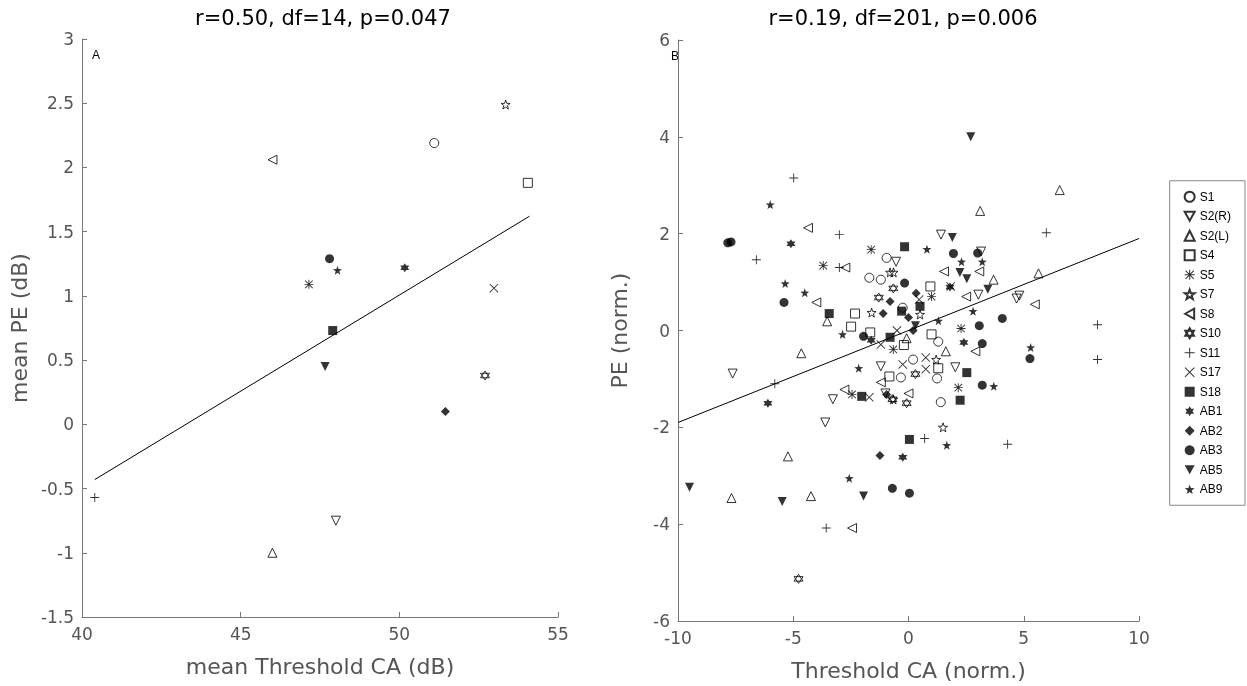 This screenshot has height=686, width=1247. Describe the element at coordinates (1211, 450) in the screenshot. I see `legend-label: AB3` at that location.